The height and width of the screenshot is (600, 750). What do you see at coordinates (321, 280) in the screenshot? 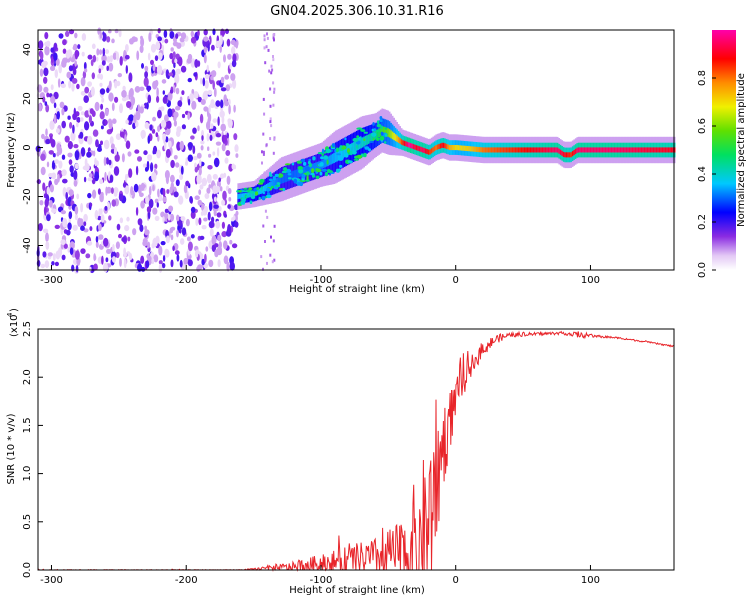
I see `spectrogram-x-tick-label: -100` at bounding box center [321, 280].